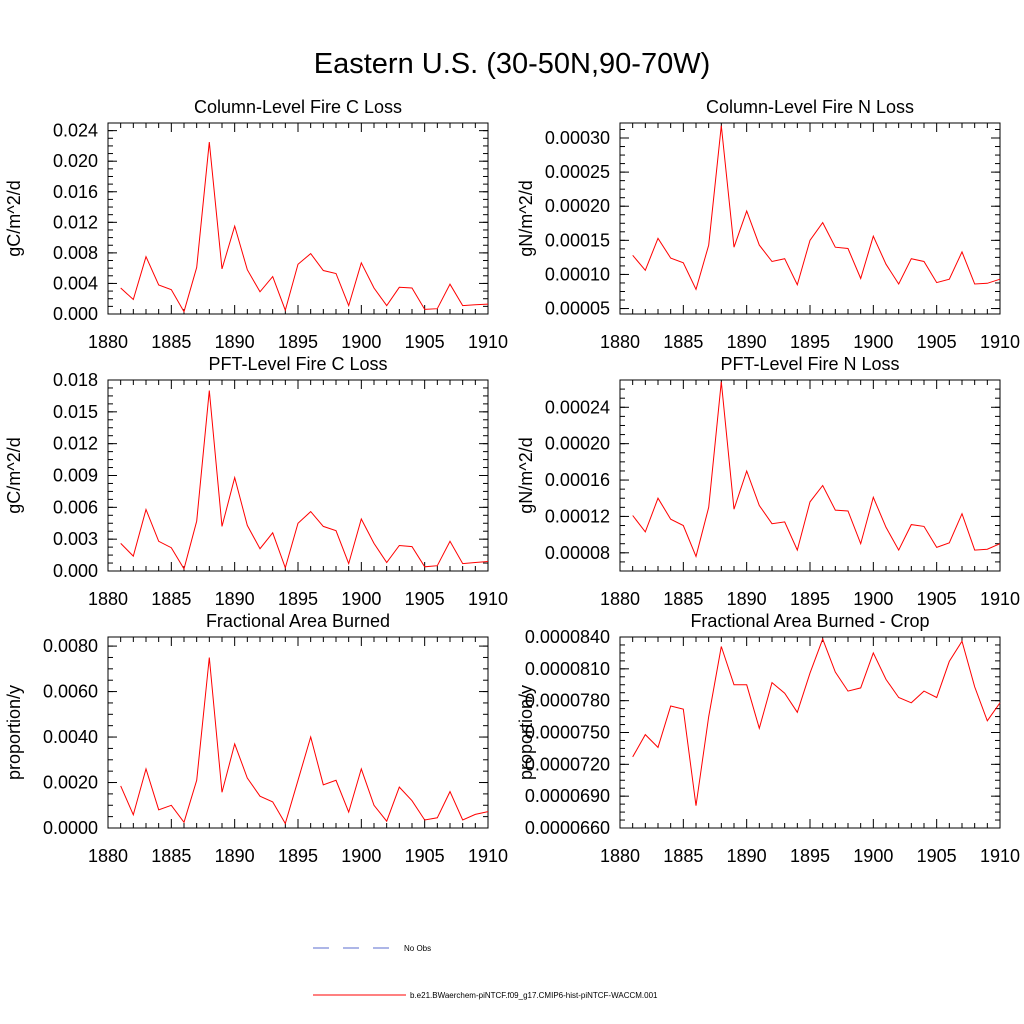  What do you see at coordinates (75, 161) in the screenshot?
I see `y-tick-label: 0.020` at bounding box center [75, 161].